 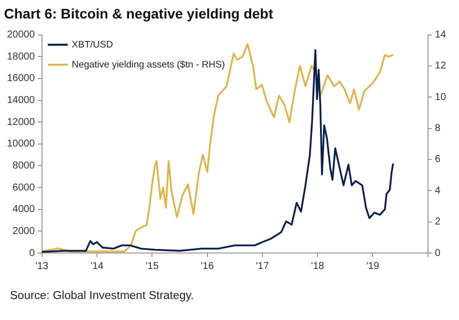 What do you see at coordinates (21, 56) in the screenshot?
I see `y-tick-label: 18000` at bounding box center [21, 56].